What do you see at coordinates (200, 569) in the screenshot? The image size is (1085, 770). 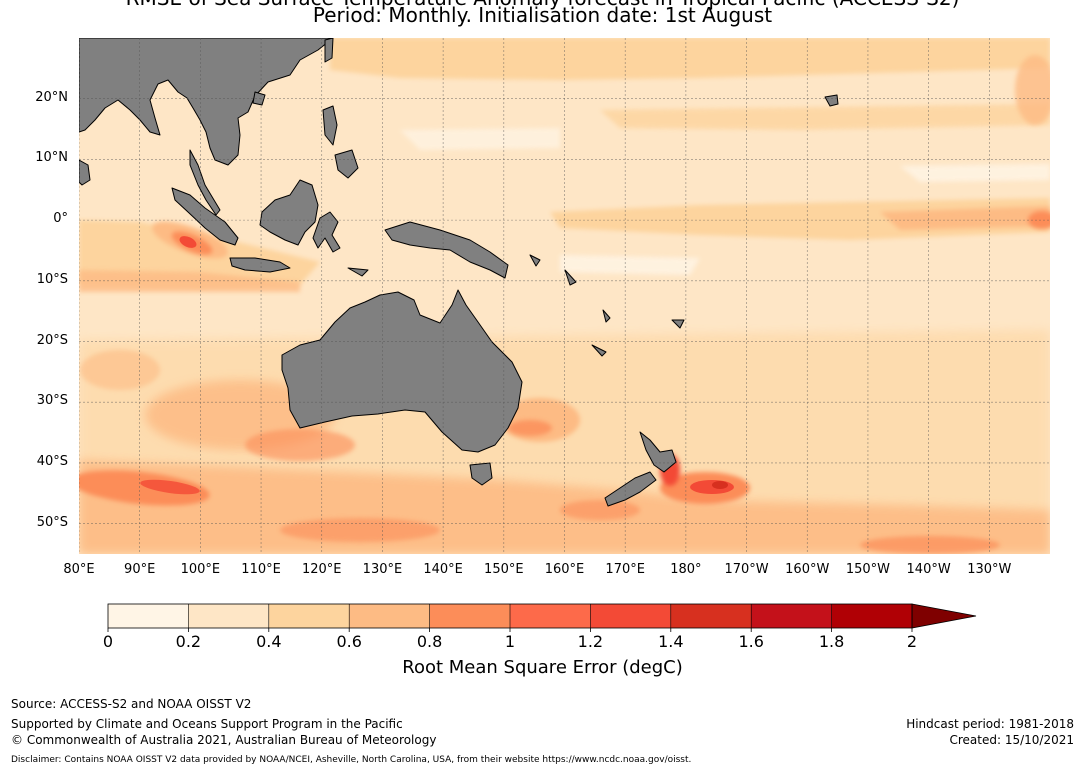 I see `lon-tick-label: 100°E` at bounding box center [200, 569].